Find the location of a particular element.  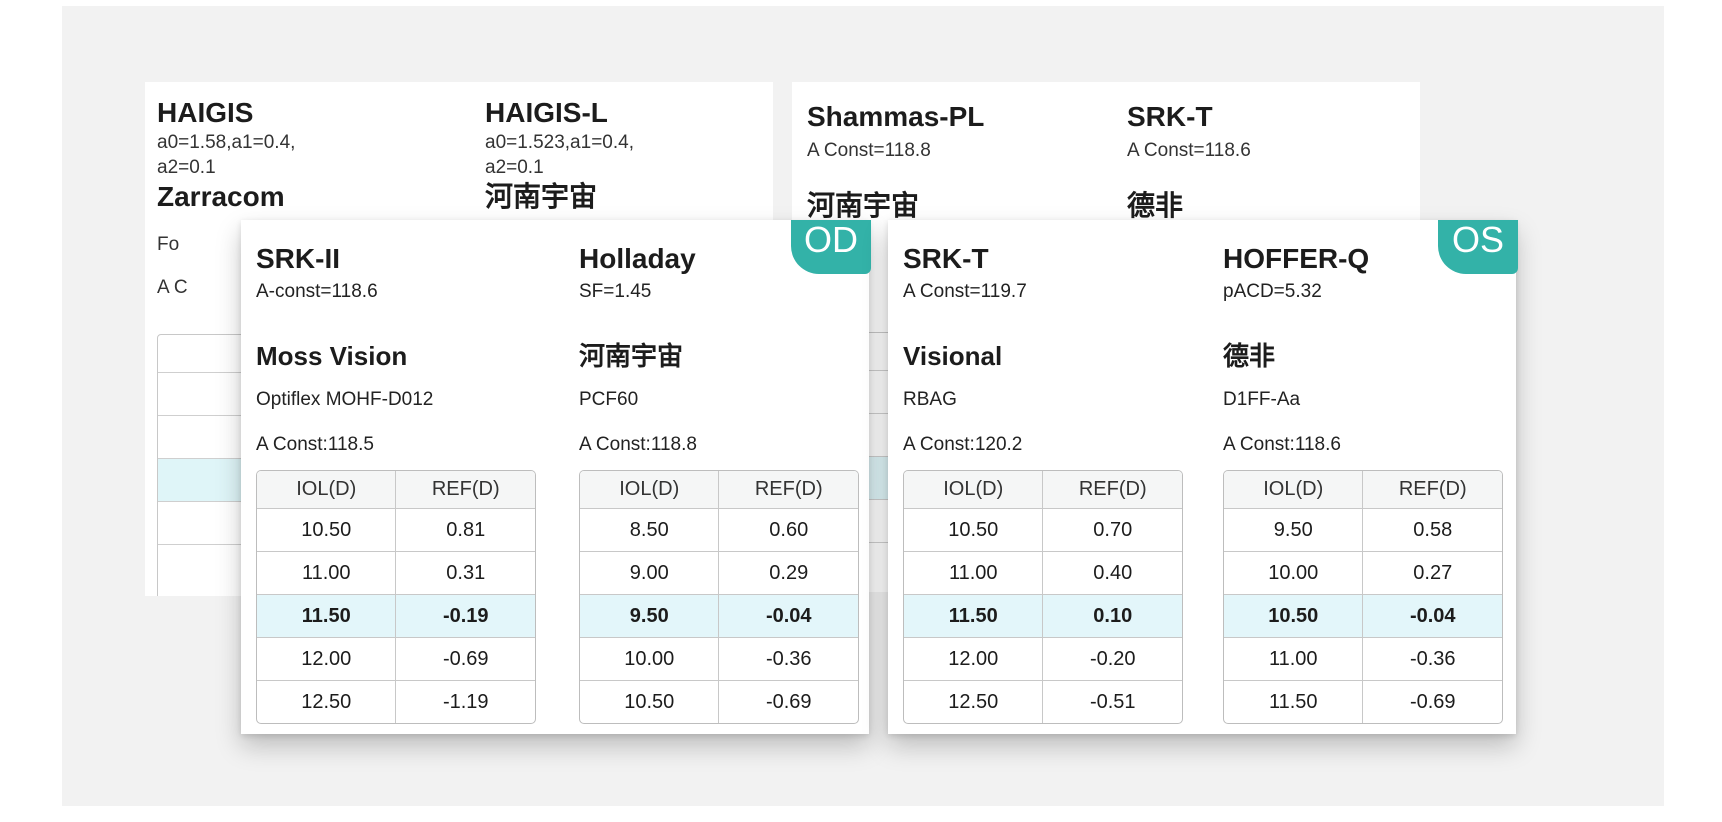

table-row: 10.50 0.81 is located at coordinates (396, 529).